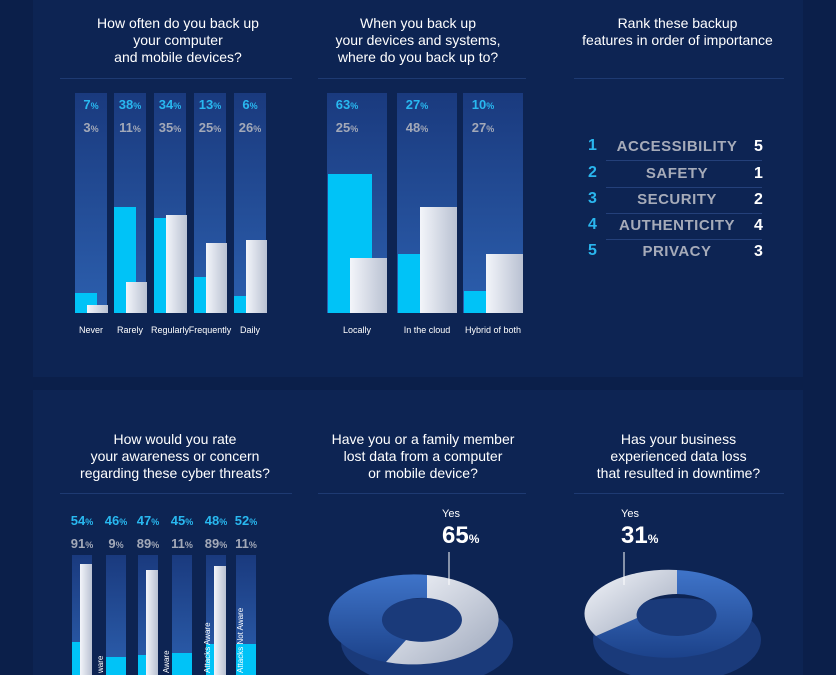 The height and width of the screenshot is (675, 836). I want to click on rank-number: 3, so click(592, 198).